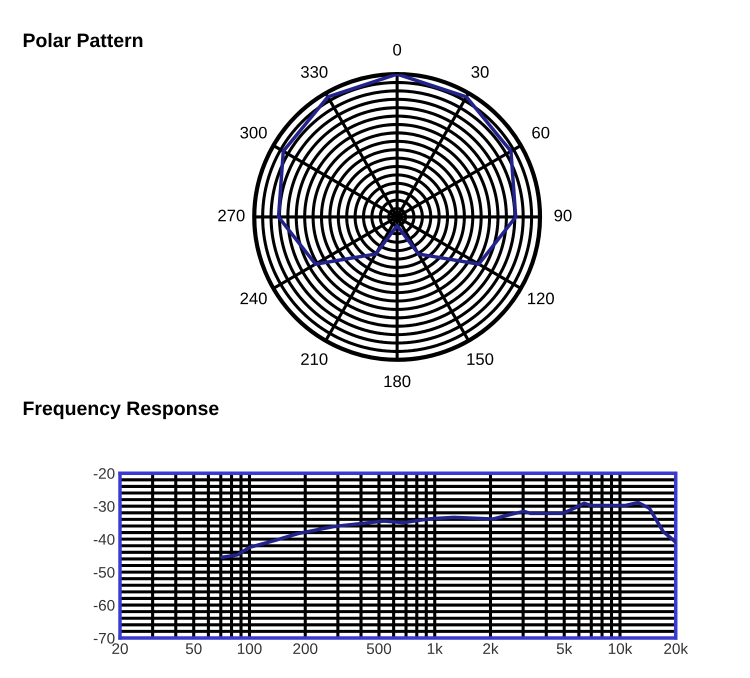 This screenshot has width=750, height=678. I want to click on spoke-label: 270, so click(231, 216).